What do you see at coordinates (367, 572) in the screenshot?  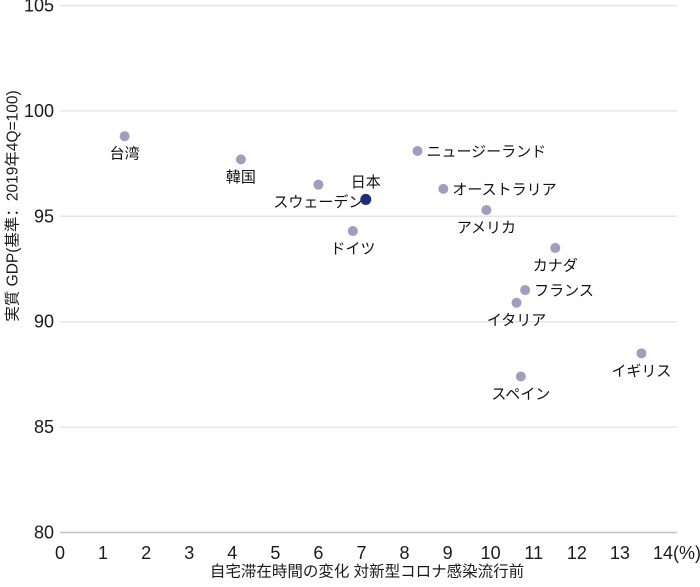 I see `x-axis-title: 自宅滞在時間の変化 対新型コロナ感染流行前` at bounding box center [367, 572].